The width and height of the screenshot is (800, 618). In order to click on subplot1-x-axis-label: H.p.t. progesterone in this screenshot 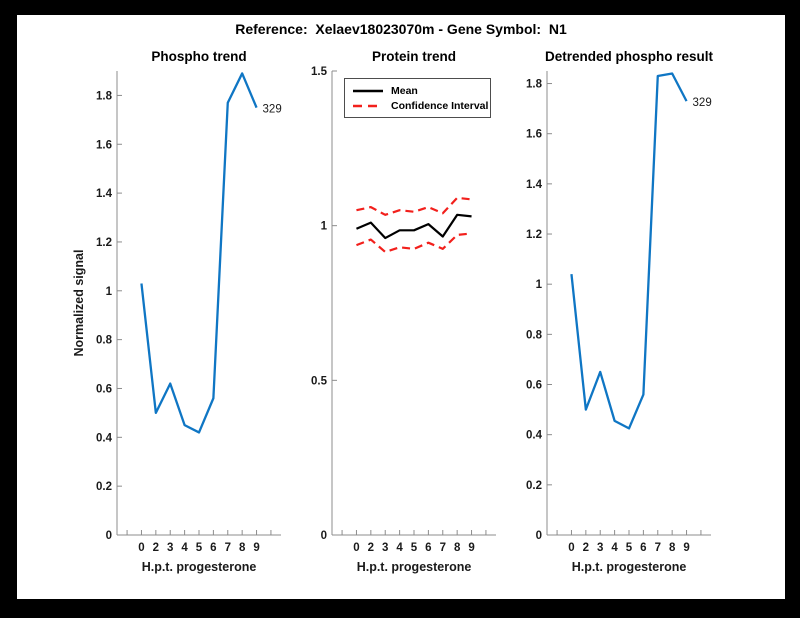, I will do `click(199, 567)`.